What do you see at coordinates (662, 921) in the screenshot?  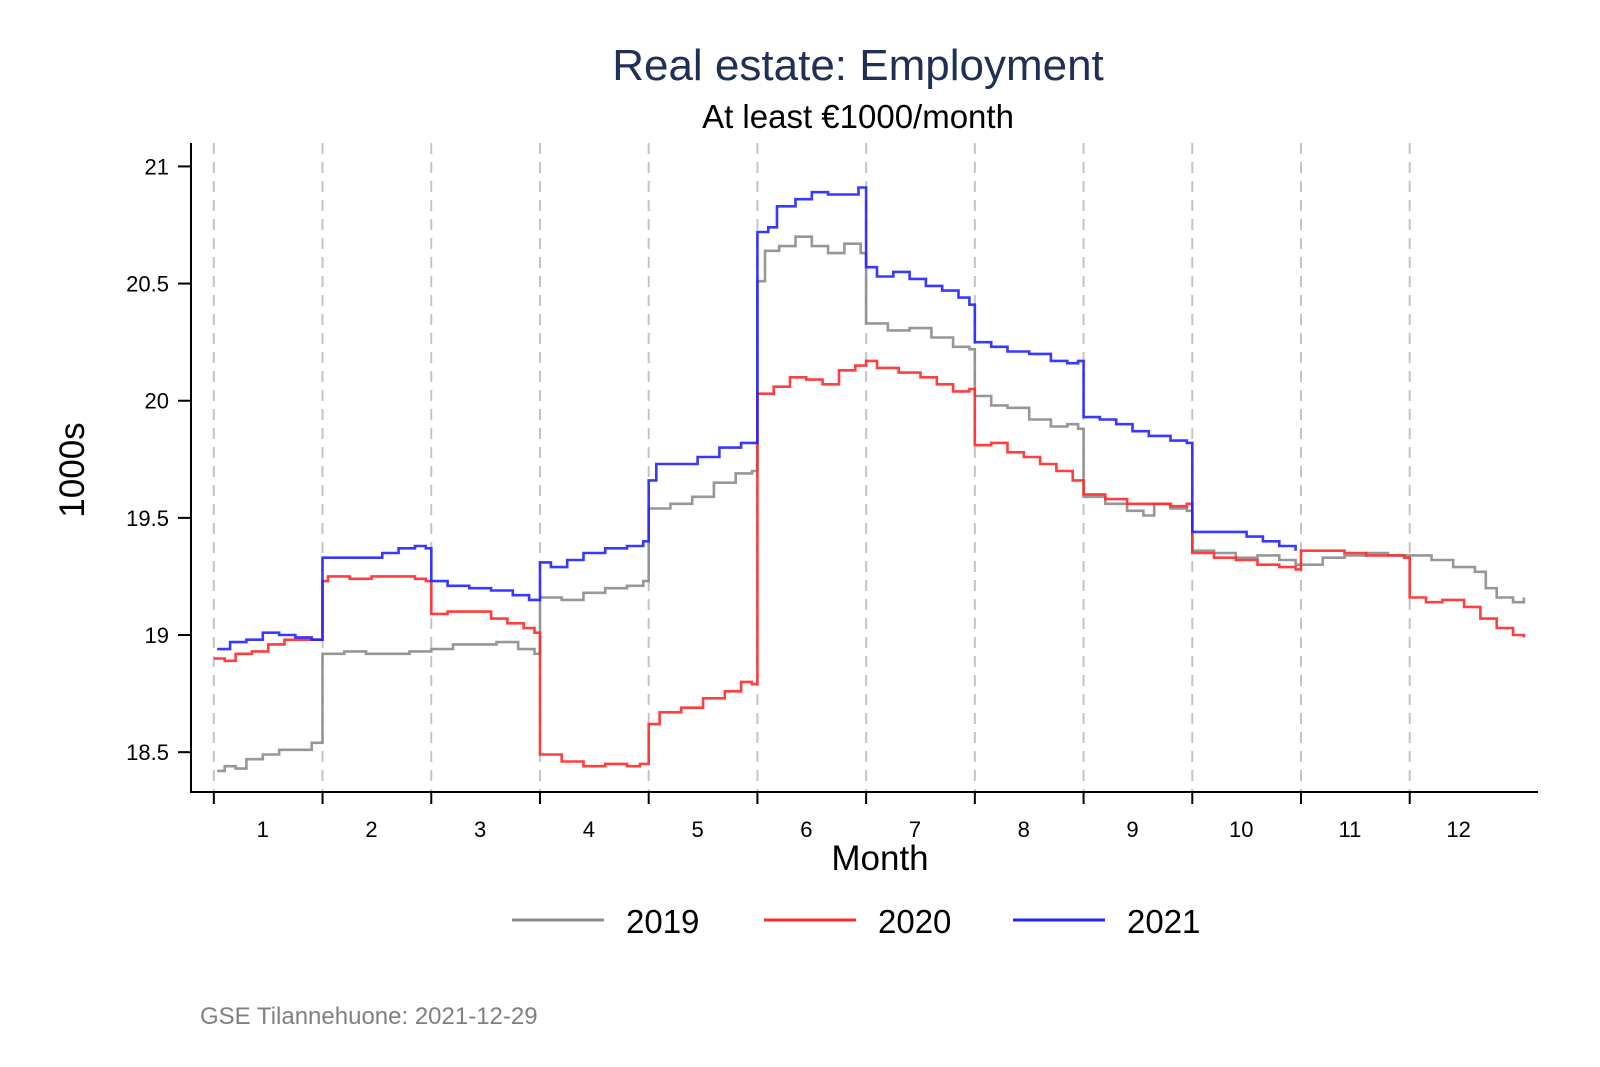 I see `legend-label-2019: 2019` at bounding box center [662, 921].